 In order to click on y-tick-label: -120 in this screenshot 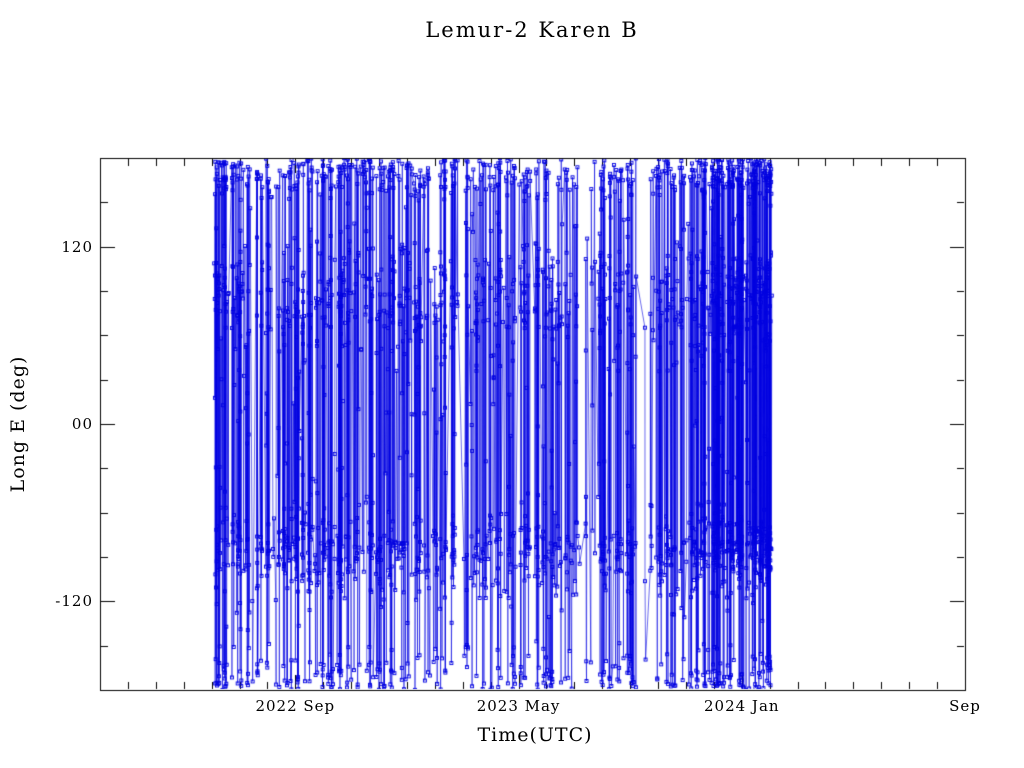, I will do `click(74, 601)`.